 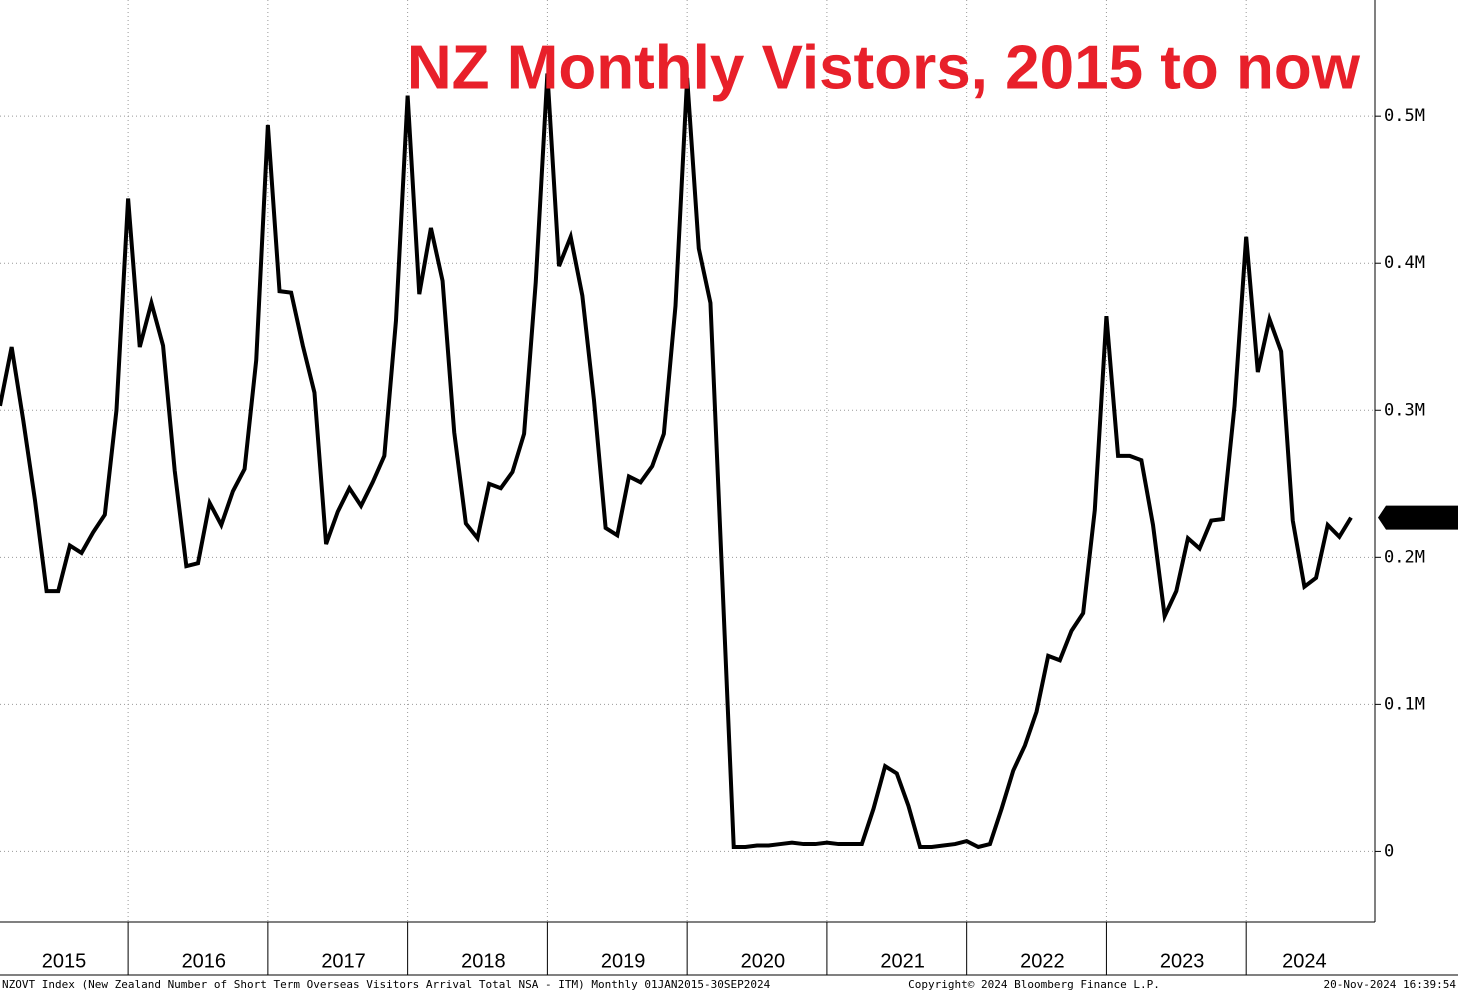 What do you see at coordinates (763, 961) in the screenshot?
I see `x-tick-label: 2020` at bounding box center [763, 961].